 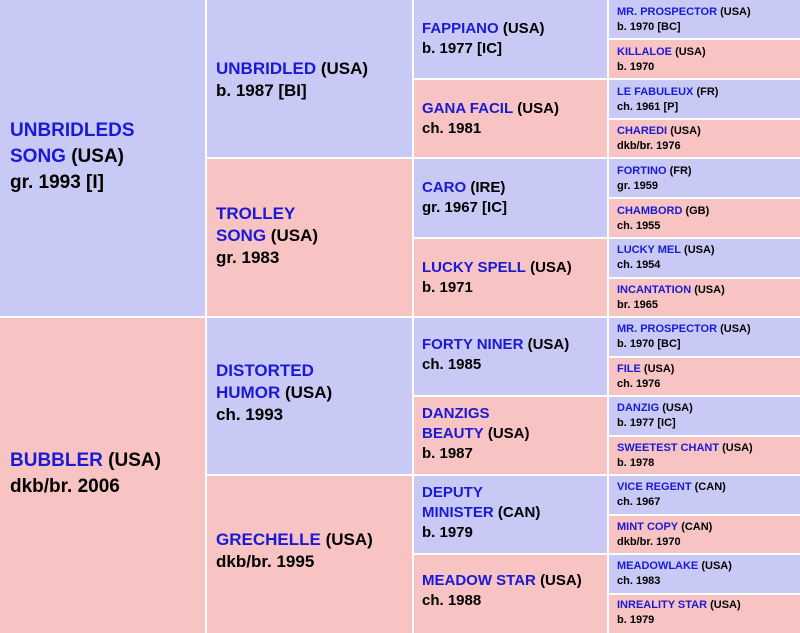 I want to click on pedigree-dd-cell: GRECHELLE (USA) dkb/br. 1995, so click(x=309, y=554).